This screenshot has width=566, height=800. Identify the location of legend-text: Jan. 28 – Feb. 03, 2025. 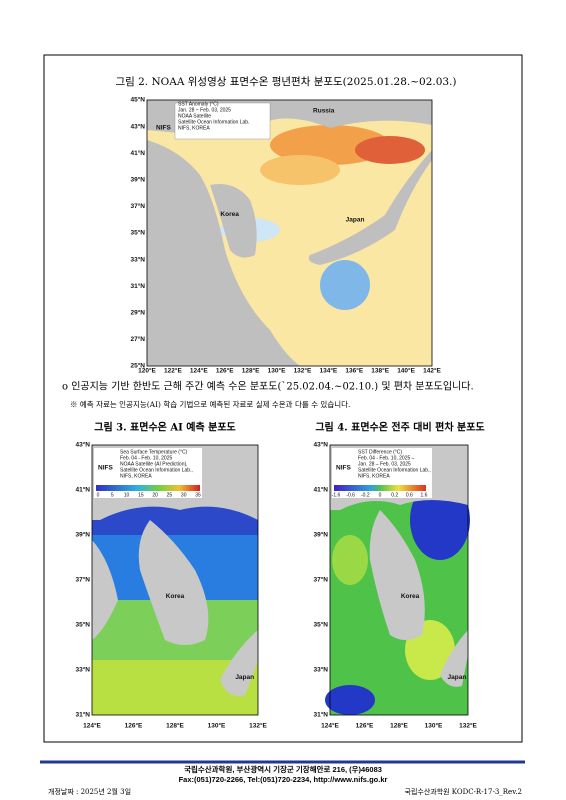
(384, 464).